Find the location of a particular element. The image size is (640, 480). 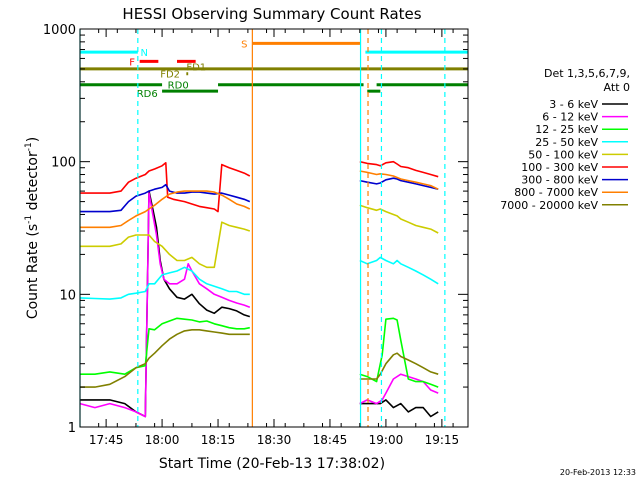

legend-label: 7000 - 20000 keV is located at coordinates (549, 205).